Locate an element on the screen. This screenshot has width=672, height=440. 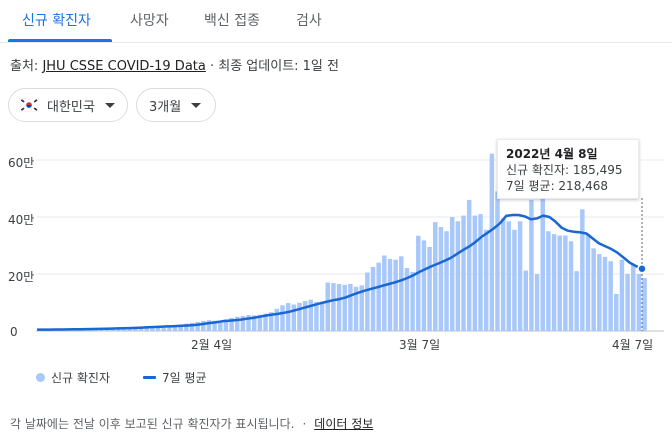
tab-new-cases: 신규 확진자 is located at coordinates (56, 21).